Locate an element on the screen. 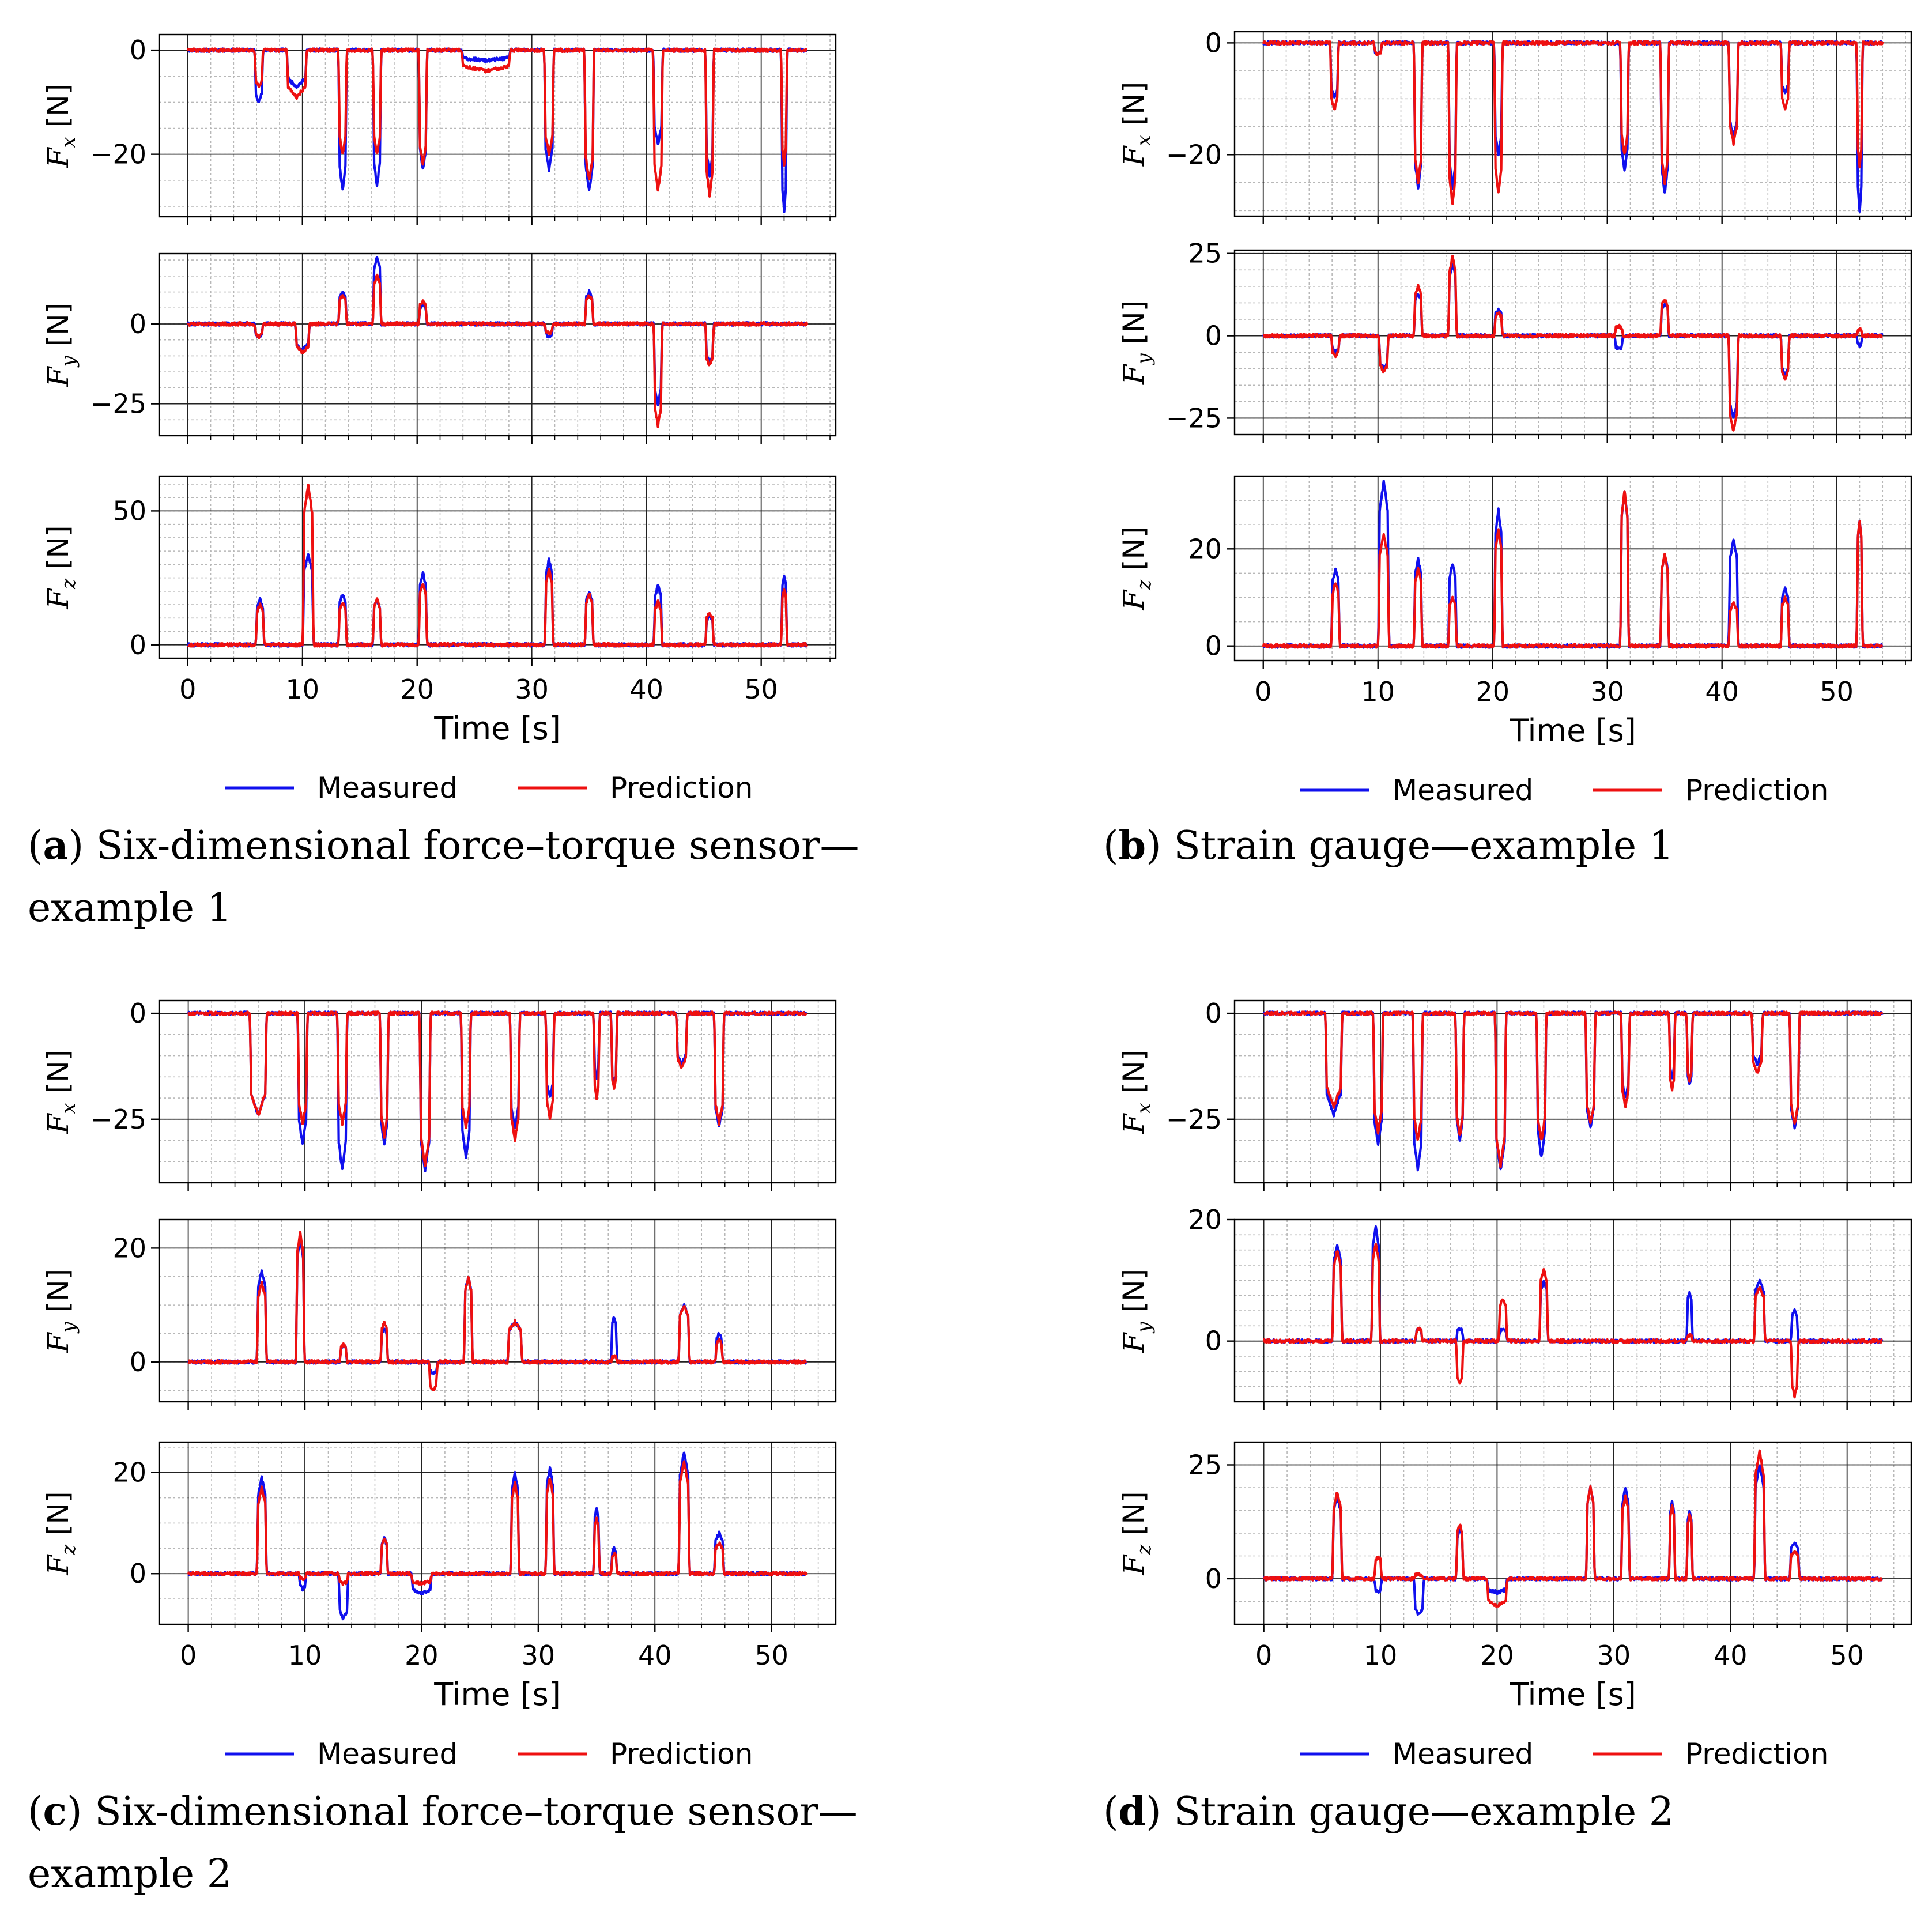 This screenshot has height=1909, width=1932. caption-panel-d: (d) Strain gauge—example 2 is located at coordinates (1388, 1812).